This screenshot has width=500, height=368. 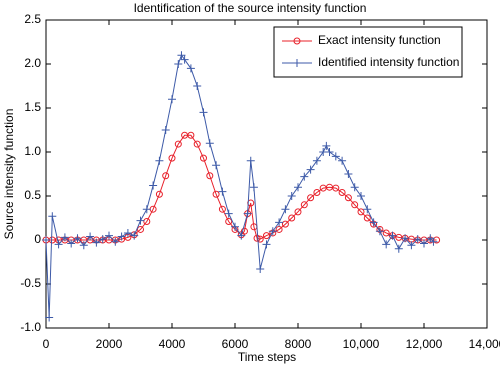 I want to click on y-tick-label: 1.0, so click(x=32, y=151).